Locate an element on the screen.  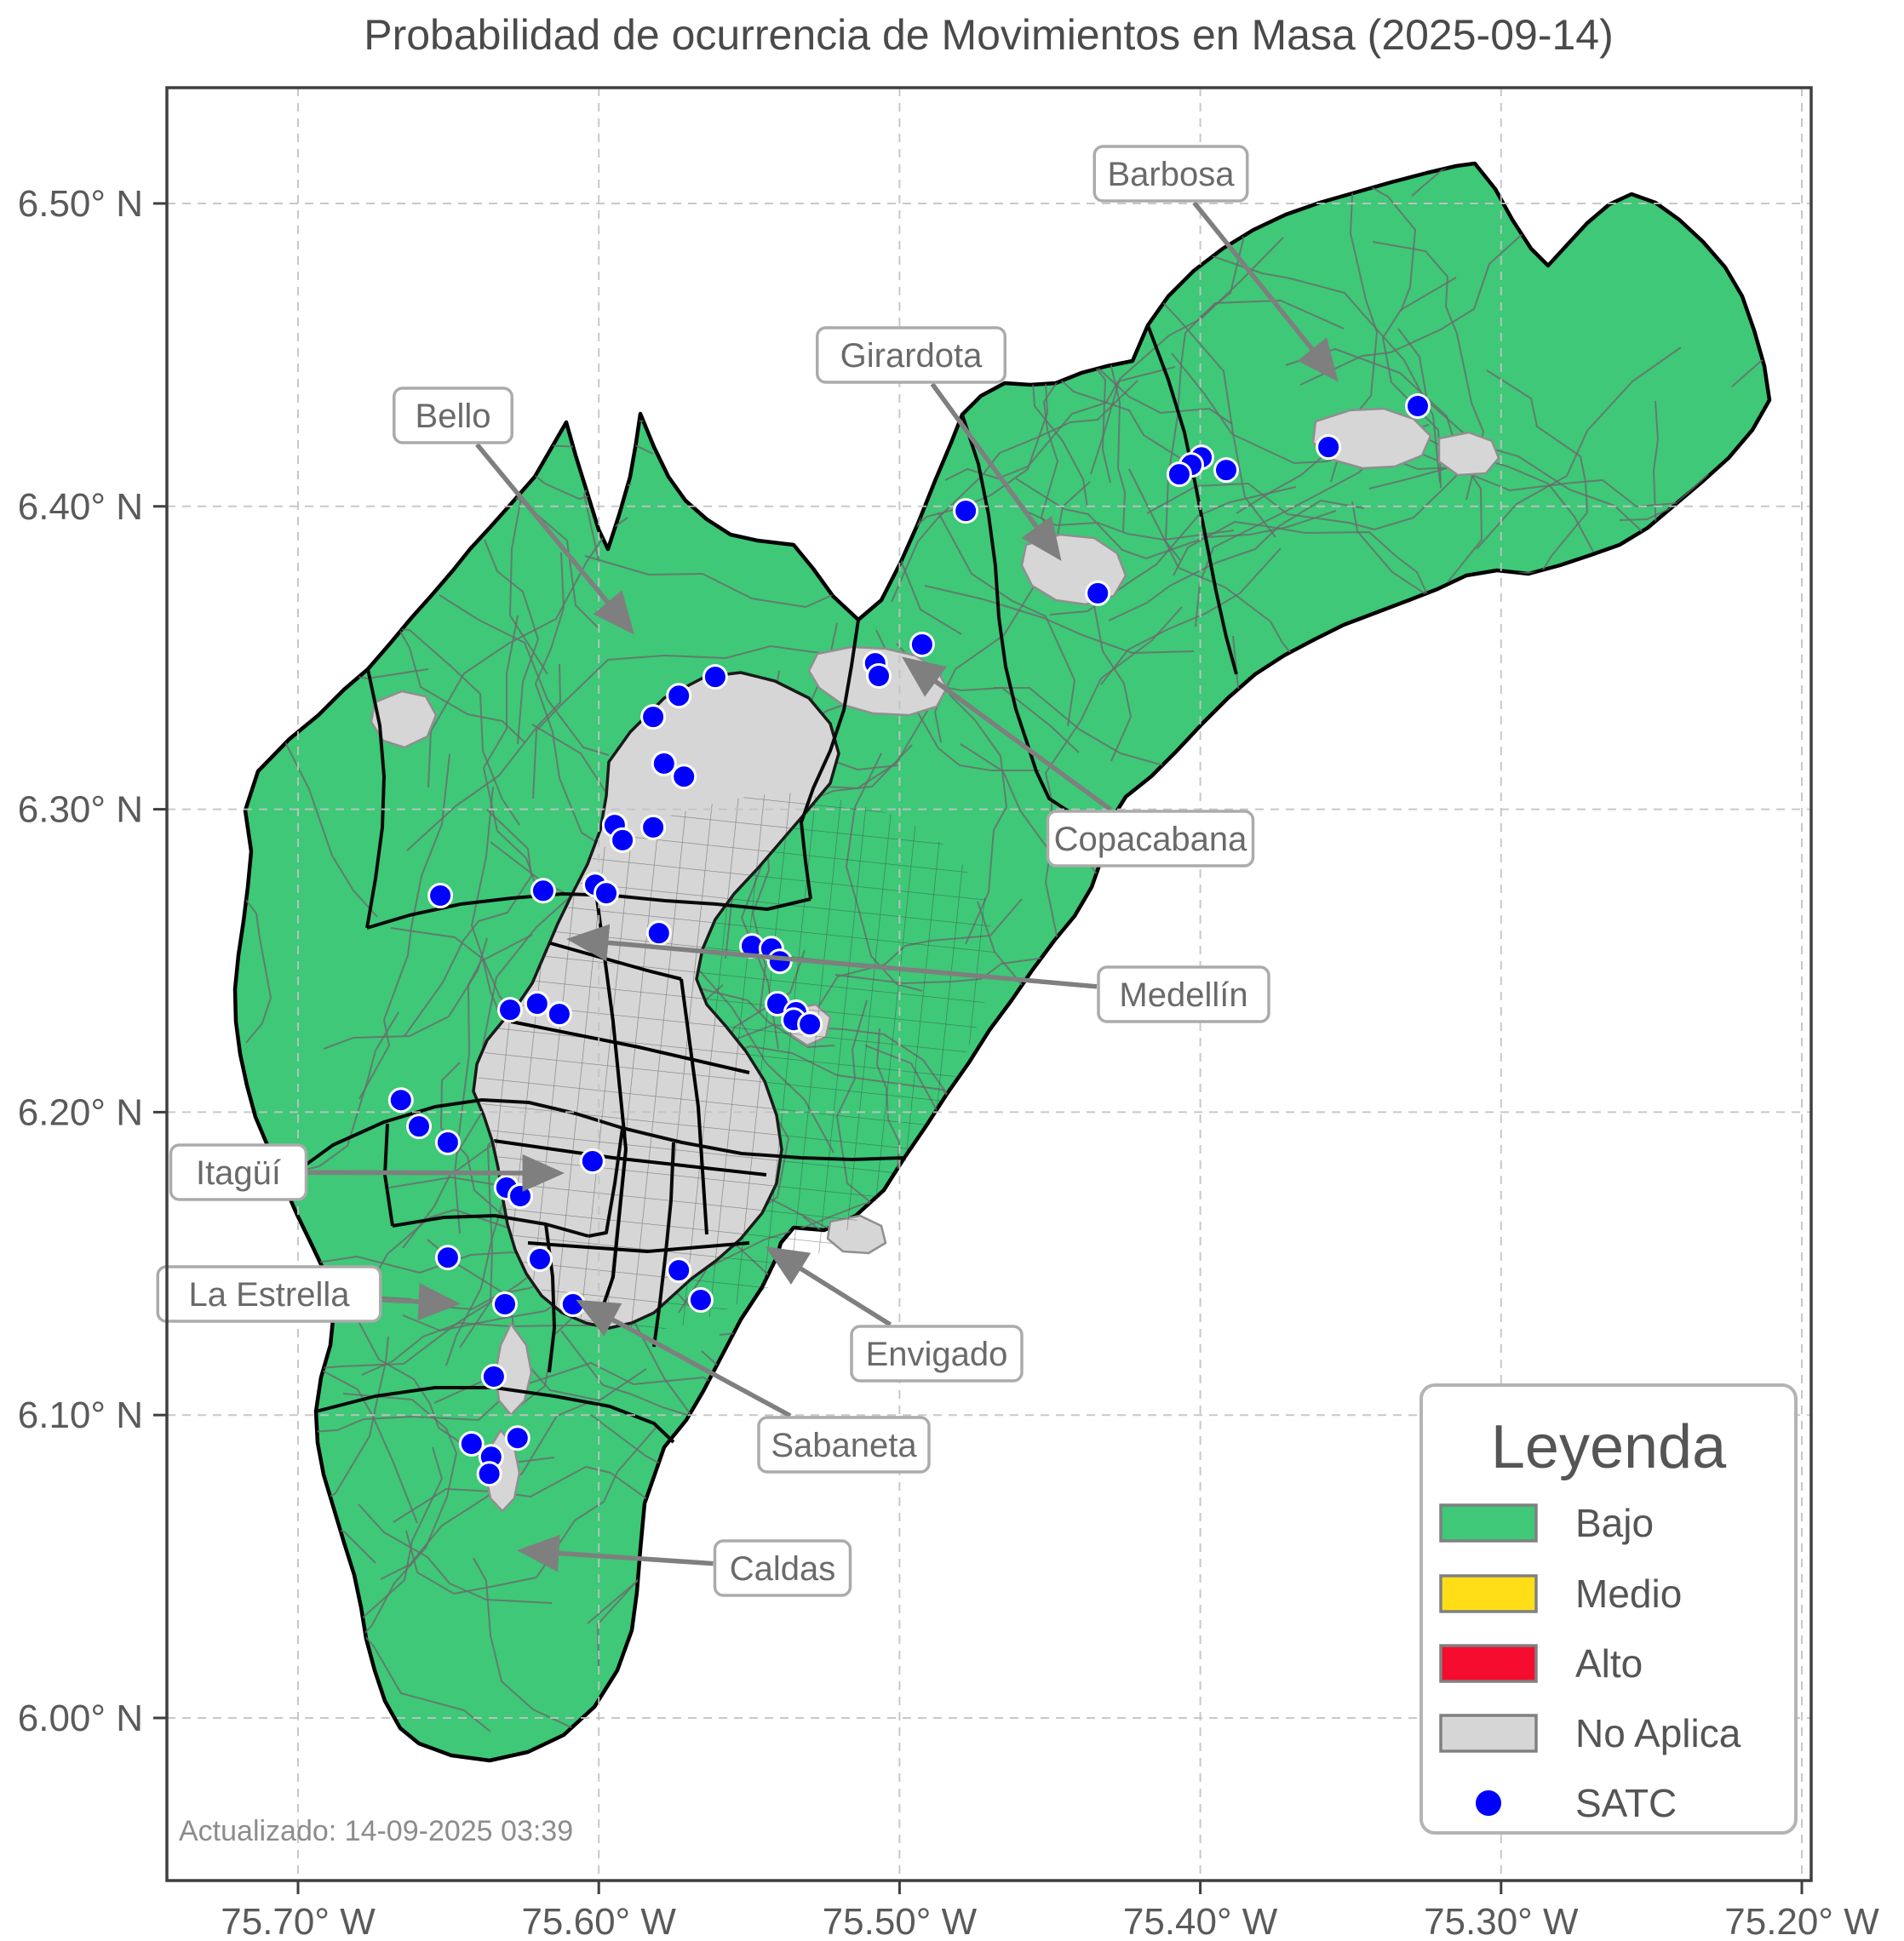
annotation-label: Copacabana is located at coordinates (1151, 839).